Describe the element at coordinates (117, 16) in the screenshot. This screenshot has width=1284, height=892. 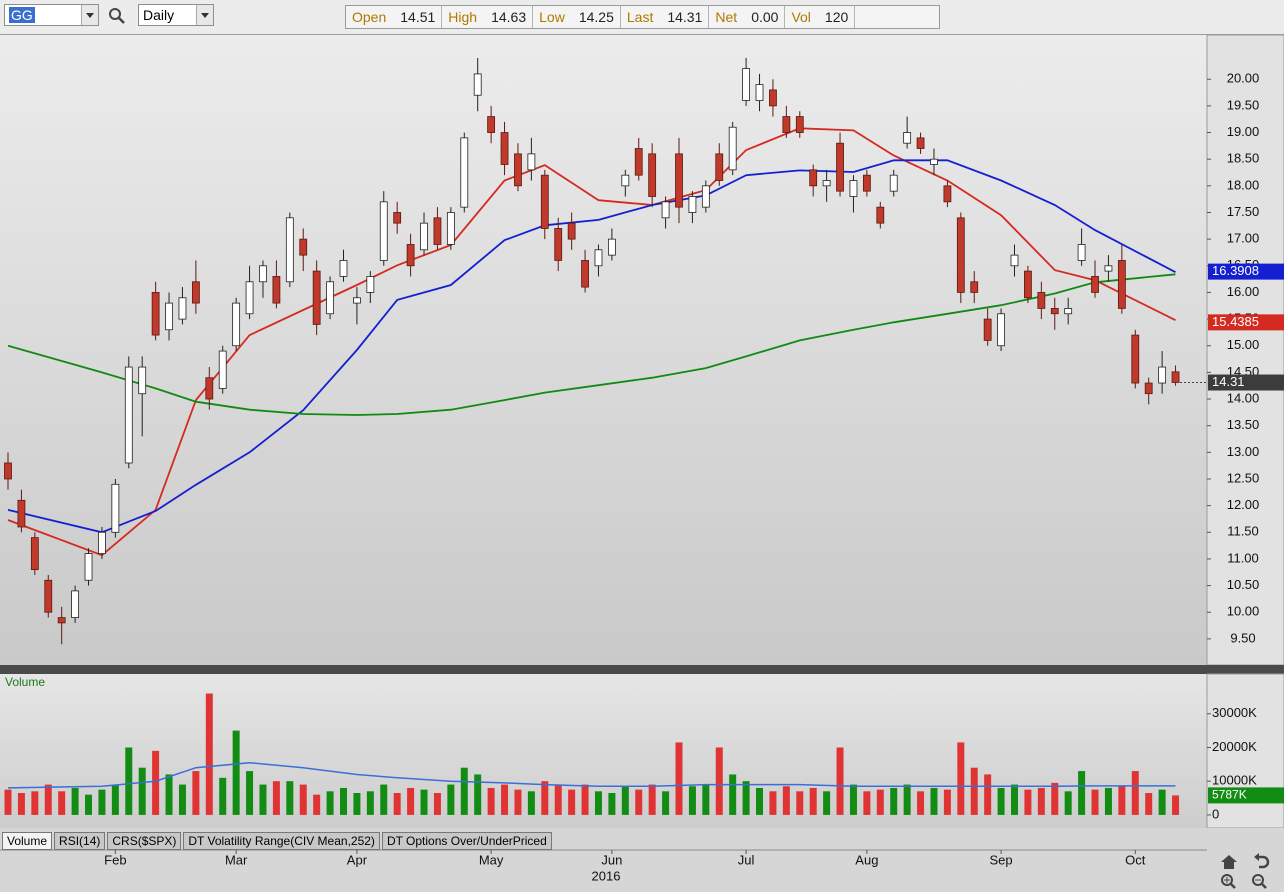
I see `search-icon` at that location.